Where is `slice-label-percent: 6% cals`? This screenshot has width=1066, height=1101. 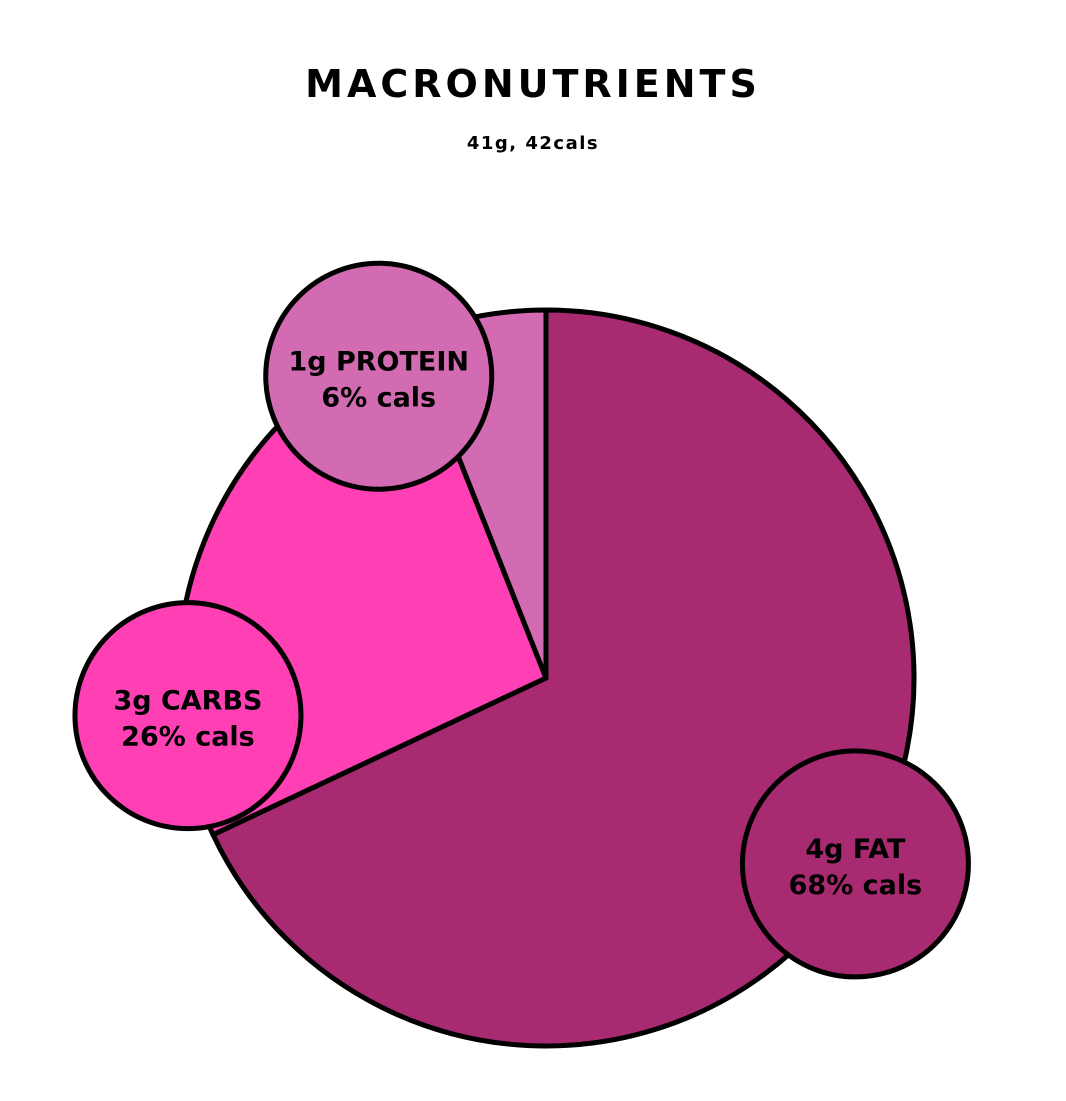 slice-label-percent: 6% cals is located at coordinates (378, 397).